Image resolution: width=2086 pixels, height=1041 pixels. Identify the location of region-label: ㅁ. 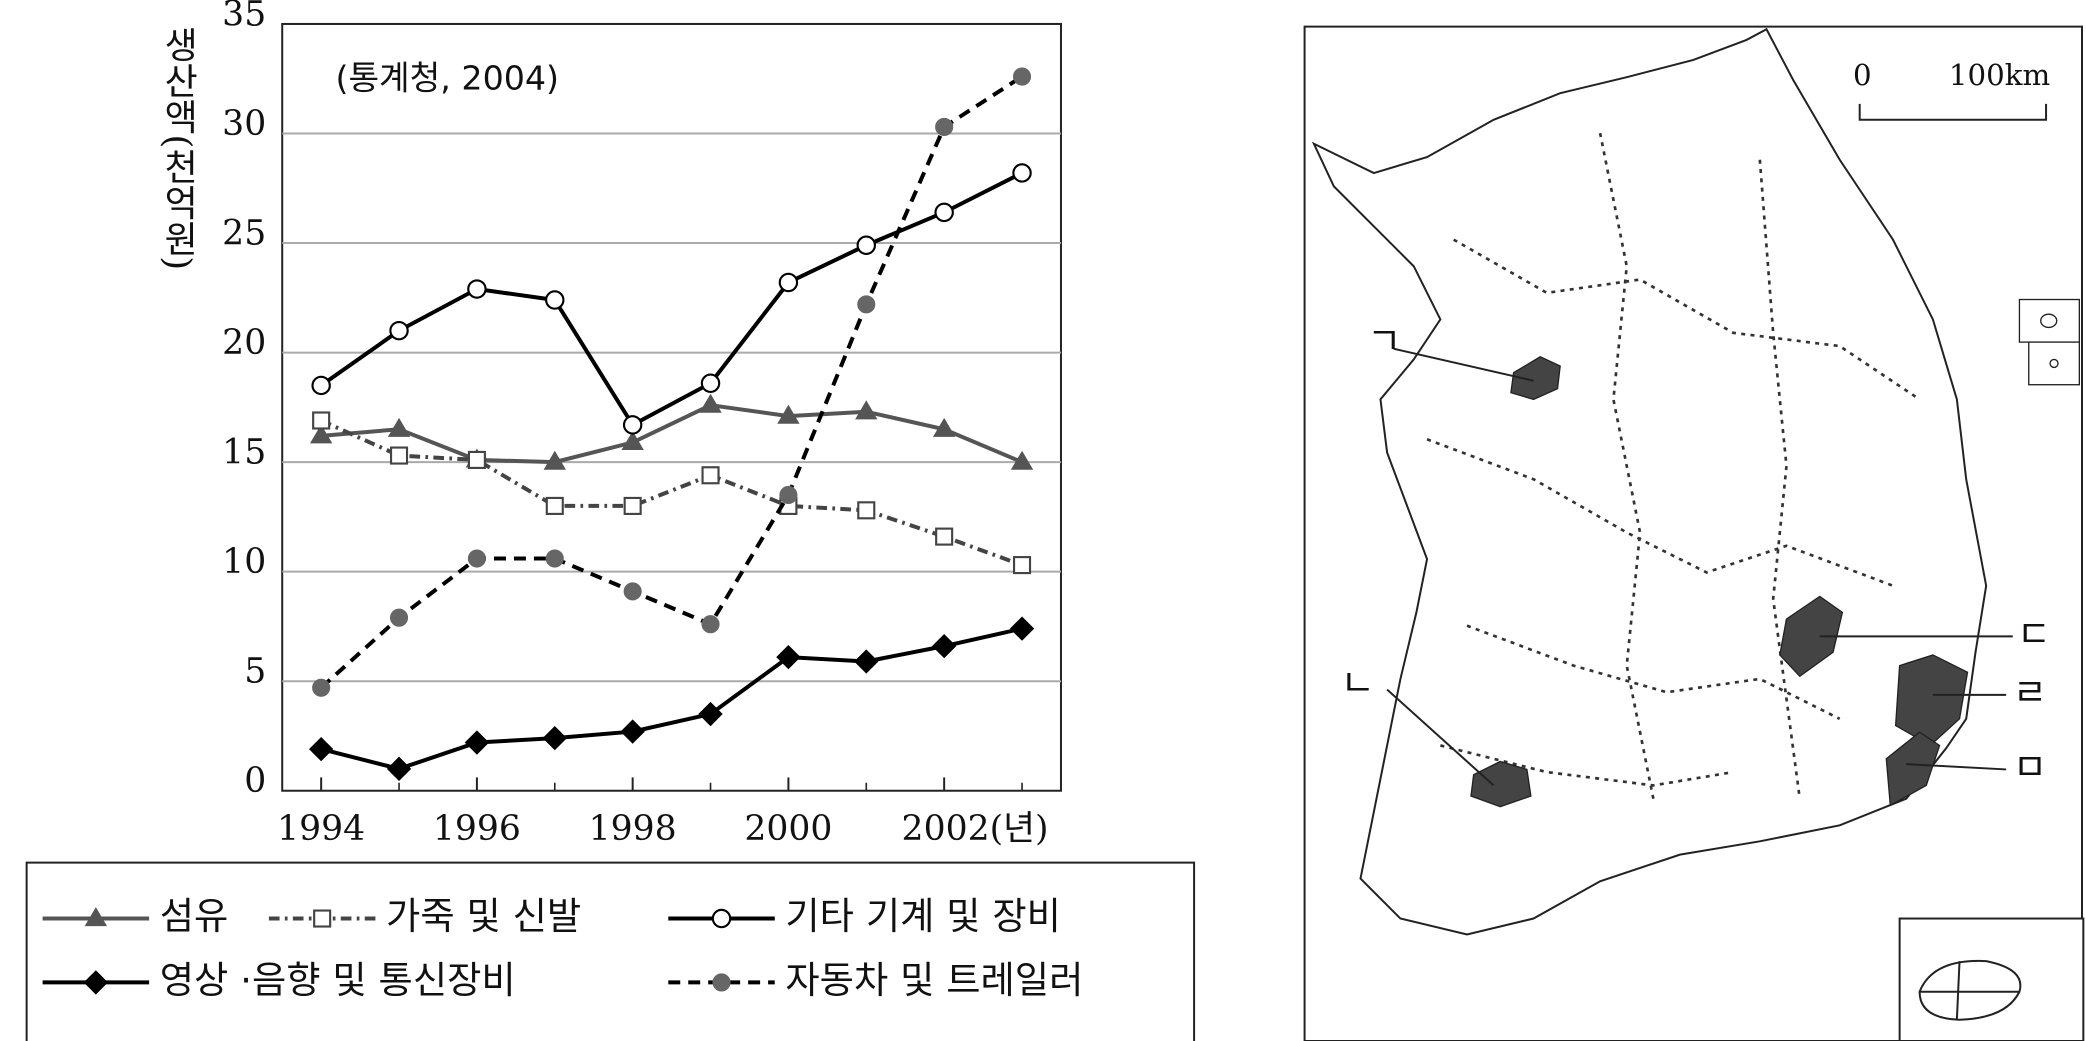
(2030, 767).